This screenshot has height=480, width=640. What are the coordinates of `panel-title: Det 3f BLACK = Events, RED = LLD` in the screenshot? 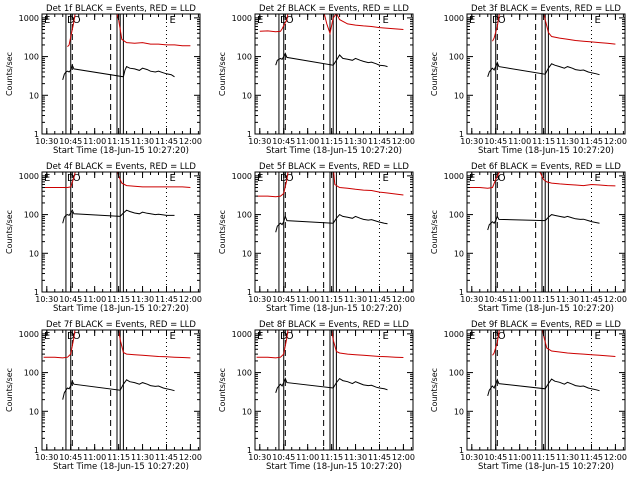 It's located at (546, 9).